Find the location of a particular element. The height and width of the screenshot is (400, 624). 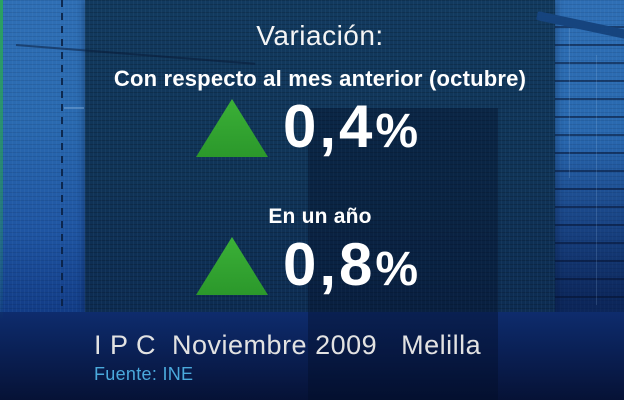

monthly-variation-value: 0,4% is located at coordinates (350, 129).